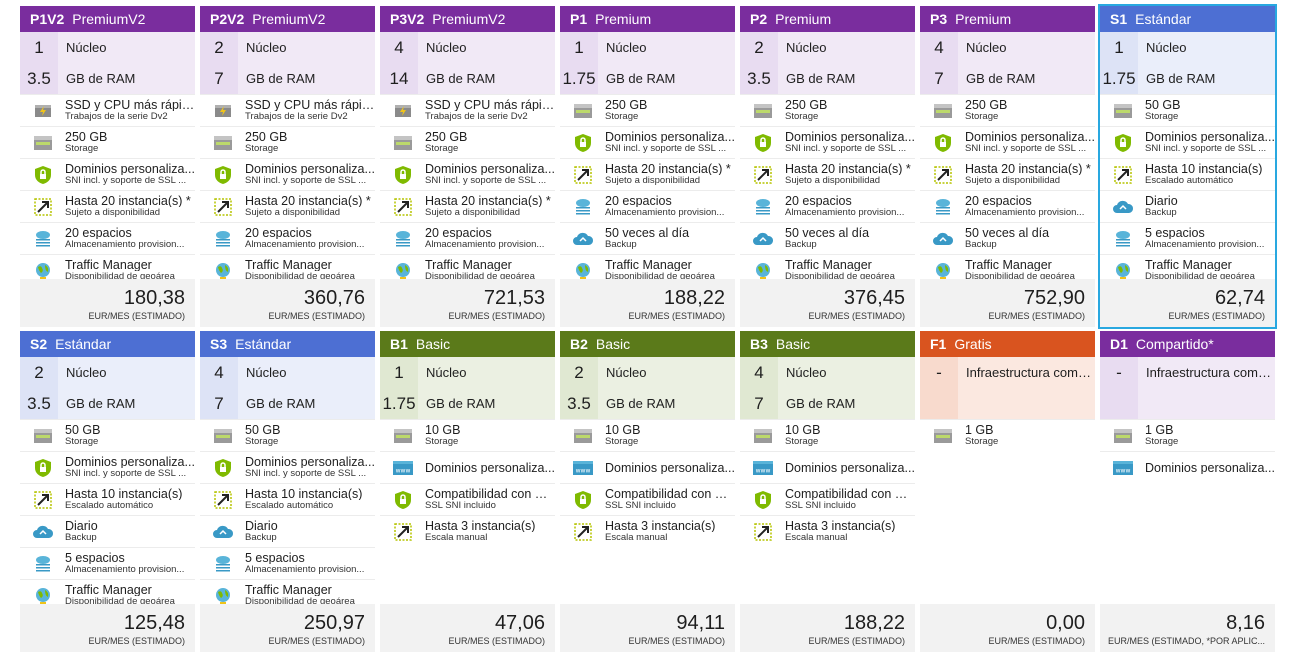 This screenshot has width=1307, height=661. Describe the element at coordinates (402, 175) in the screenshot. I see `shield-icon` at that location.